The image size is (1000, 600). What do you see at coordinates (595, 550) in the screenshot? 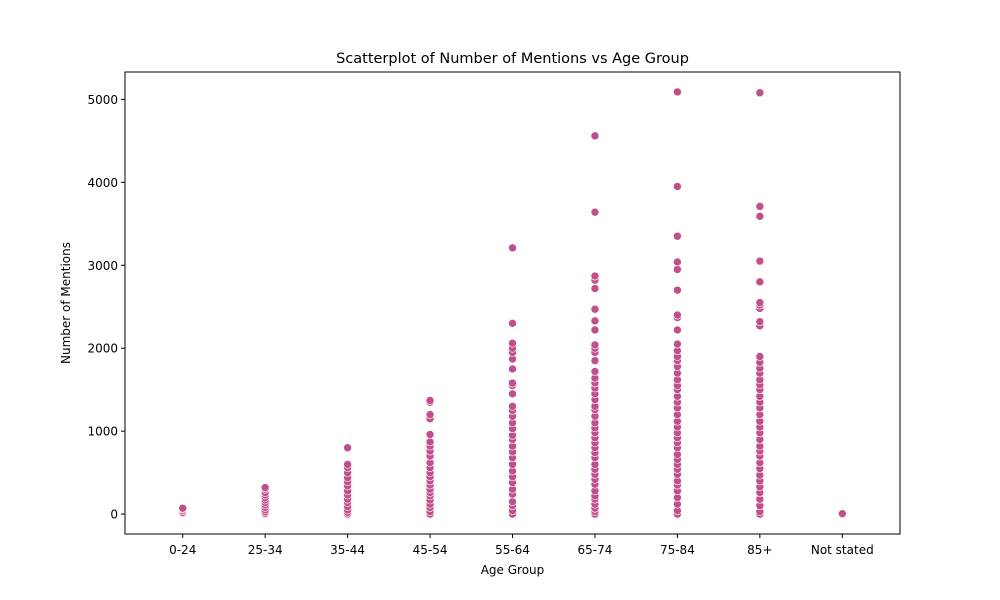
I see `x-tick-label: 65-74` at bounding box center [595, 550].